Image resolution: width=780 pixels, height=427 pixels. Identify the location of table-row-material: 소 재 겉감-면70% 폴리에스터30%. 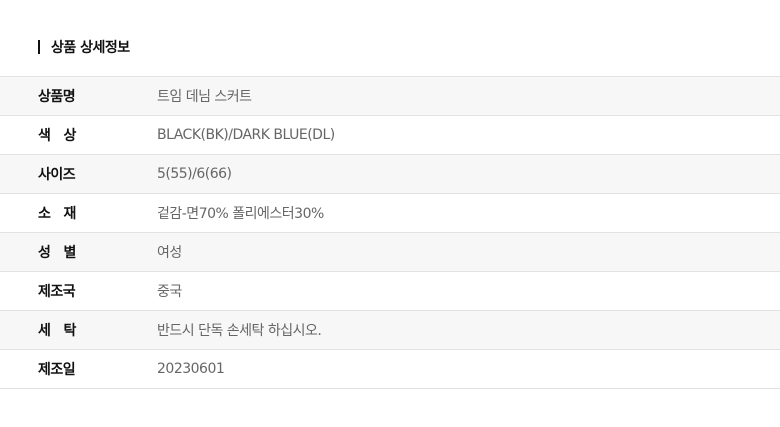
(390, 213).